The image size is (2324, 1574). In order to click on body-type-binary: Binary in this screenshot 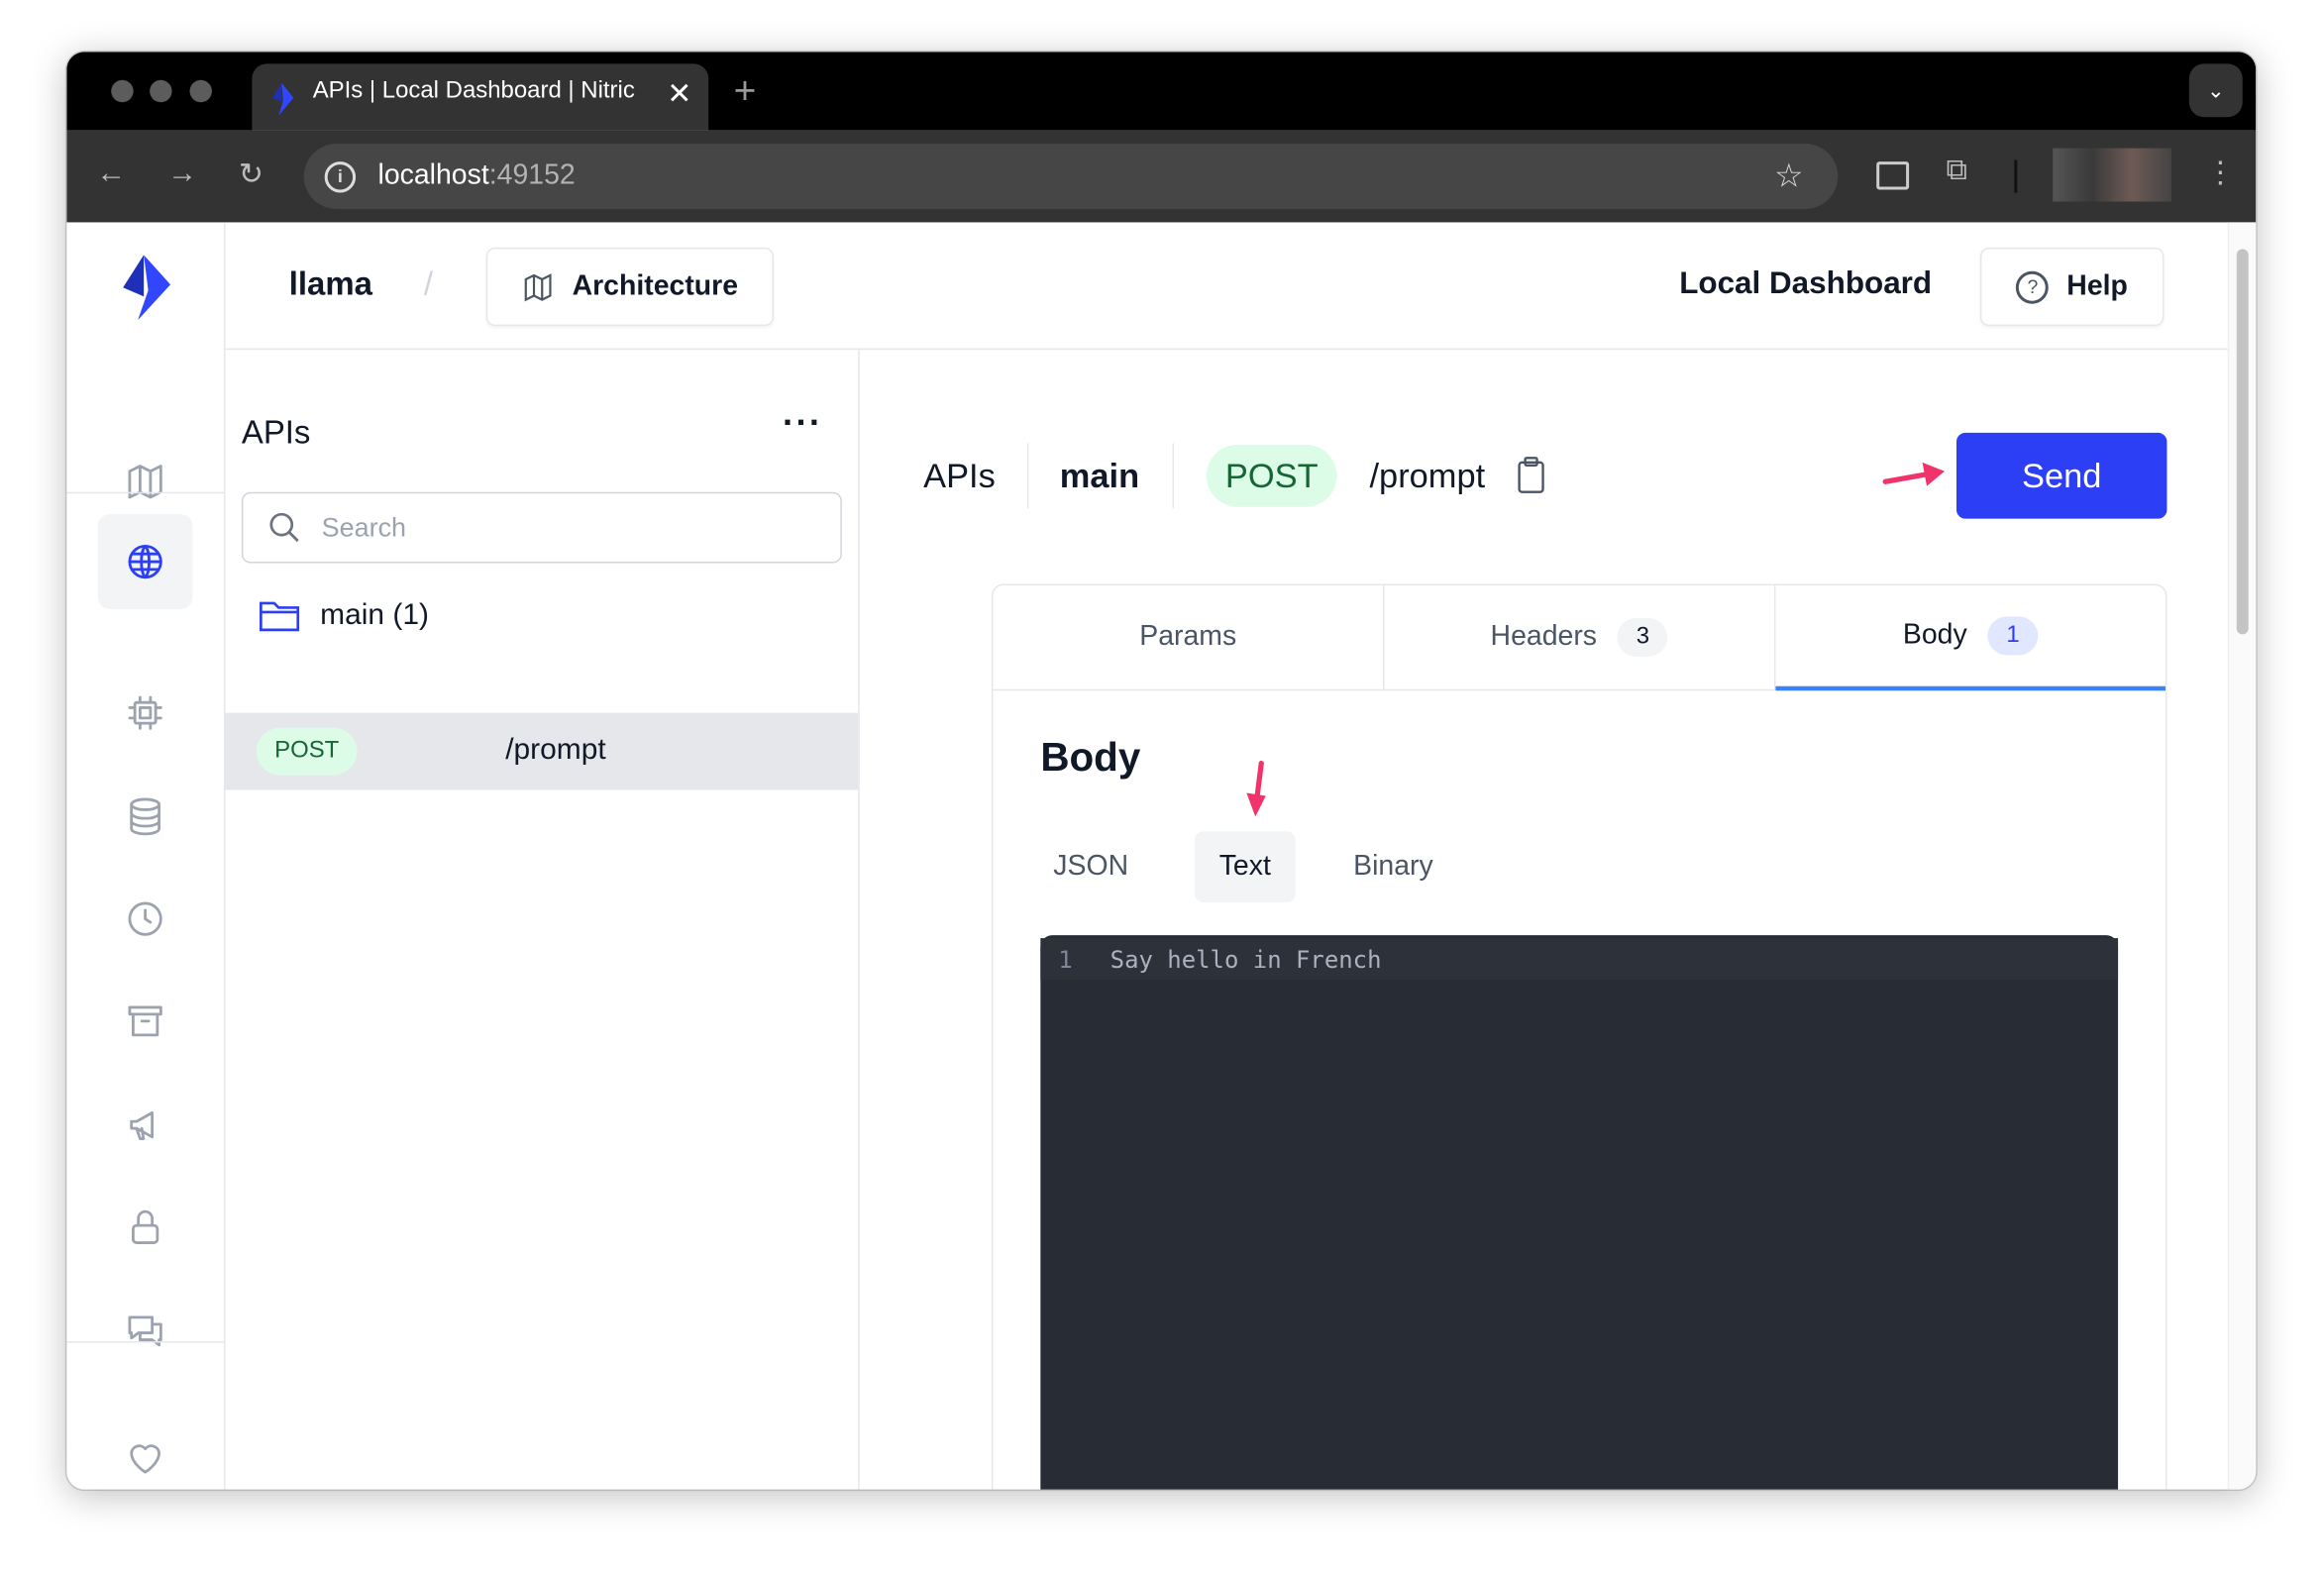, I will do `click(1393, 866)`.